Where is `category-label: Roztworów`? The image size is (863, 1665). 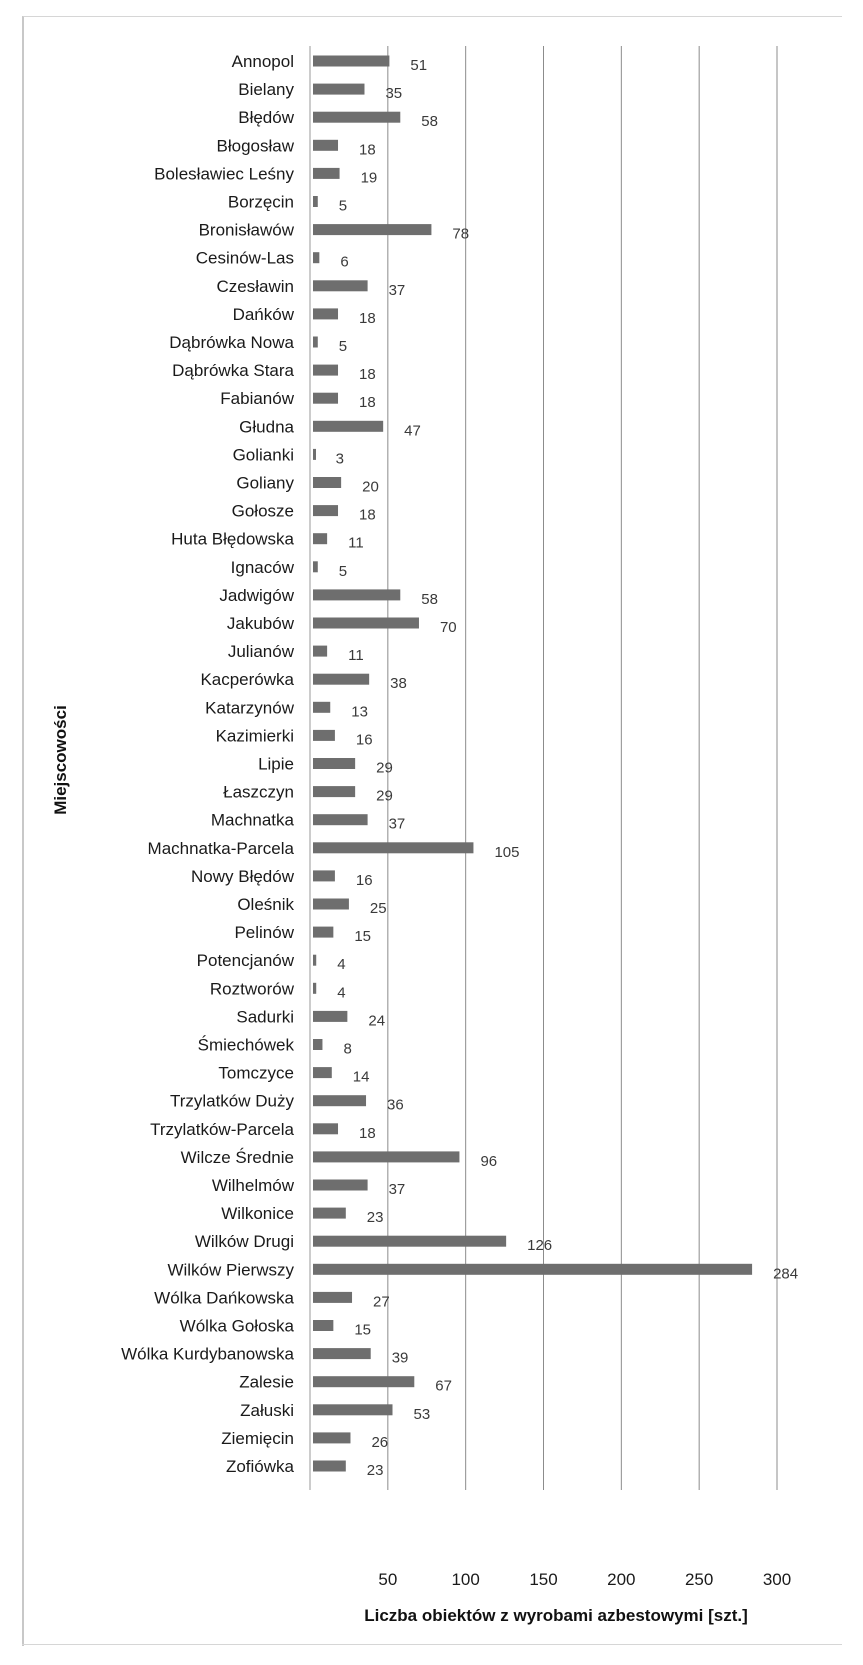 category-label: Roztworów is located at coordinates (252, 988).